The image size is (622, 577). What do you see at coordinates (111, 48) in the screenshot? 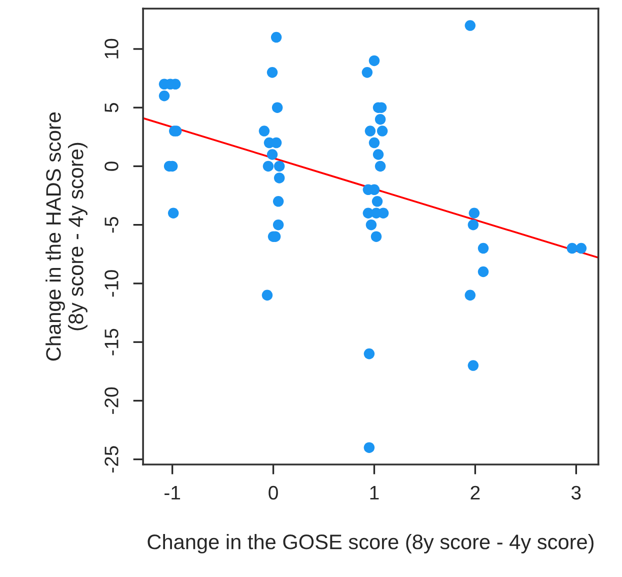
I see `y-tick-label: 10` at bounding box center [111, 48].